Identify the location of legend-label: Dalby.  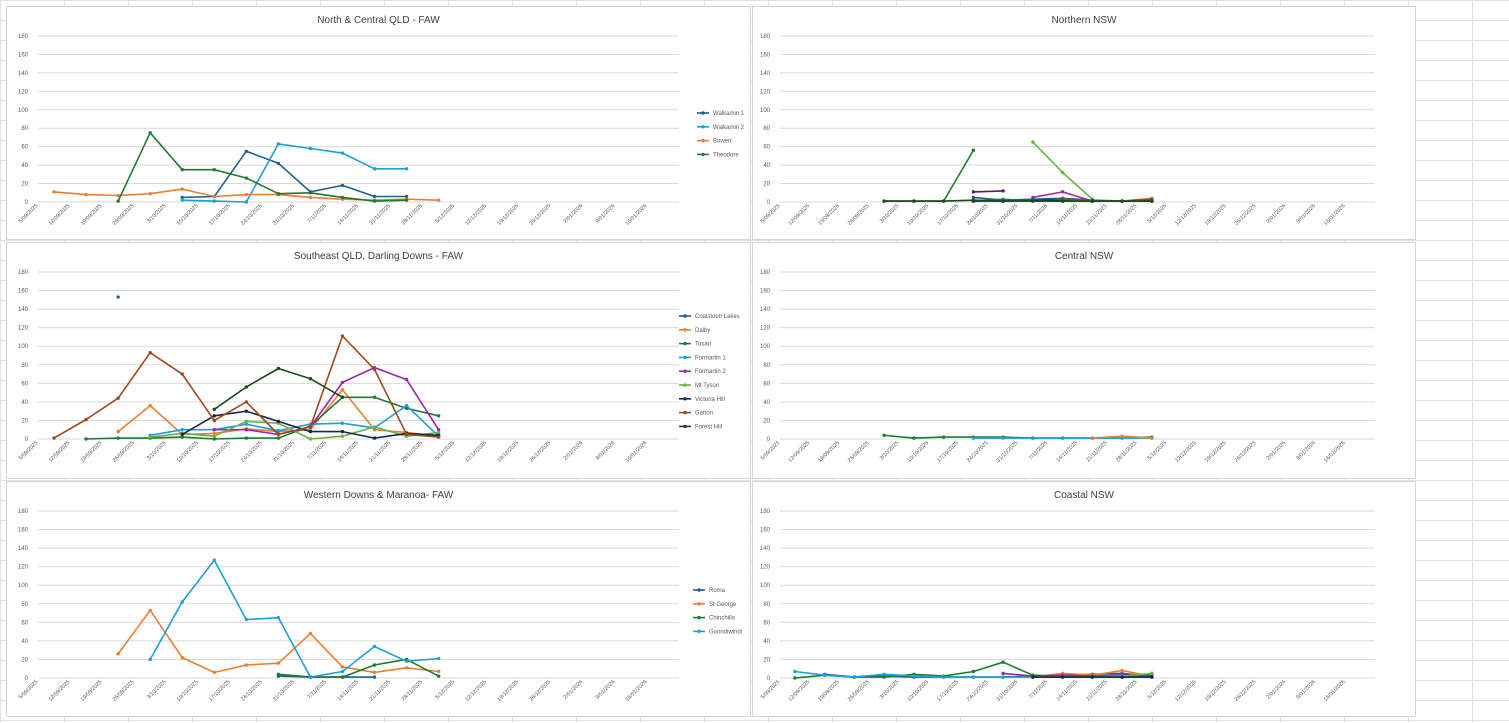
(702, 331).